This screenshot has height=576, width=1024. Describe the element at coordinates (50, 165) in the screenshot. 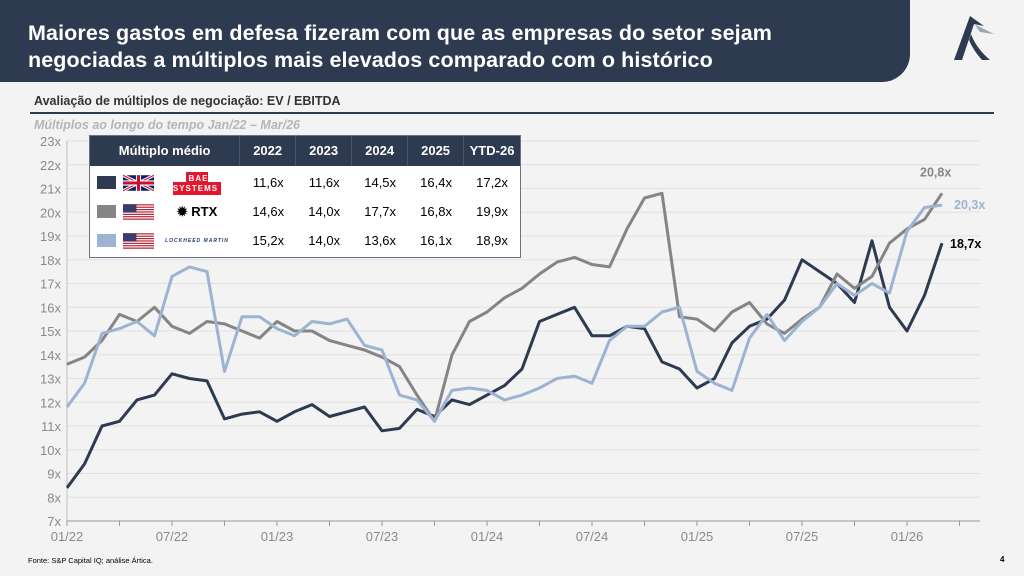

I see `y-tick-label: 22x` at that location.